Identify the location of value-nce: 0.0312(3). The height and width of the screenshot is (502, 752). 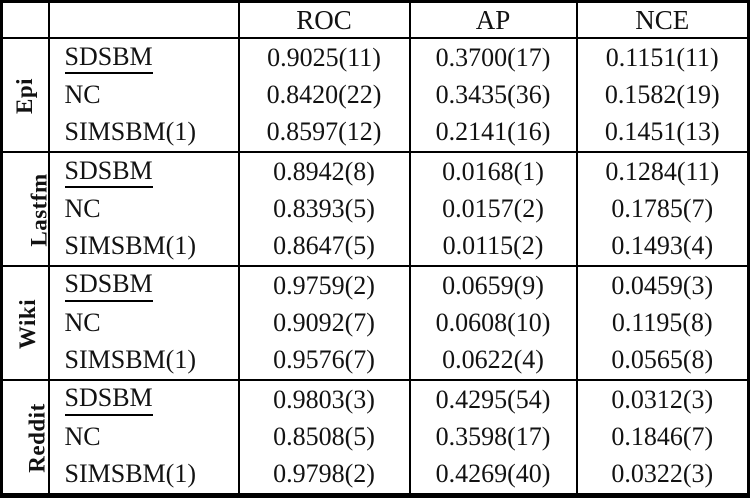
(662, 399).